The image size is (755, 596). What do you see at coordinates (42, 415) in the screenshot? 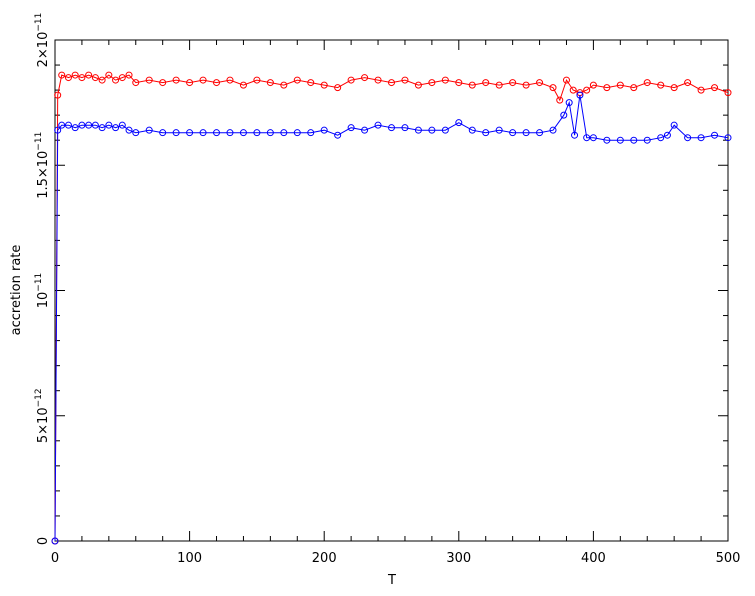
I see `y-tick-label: 5×10−12` at bounding box center [42, 415].